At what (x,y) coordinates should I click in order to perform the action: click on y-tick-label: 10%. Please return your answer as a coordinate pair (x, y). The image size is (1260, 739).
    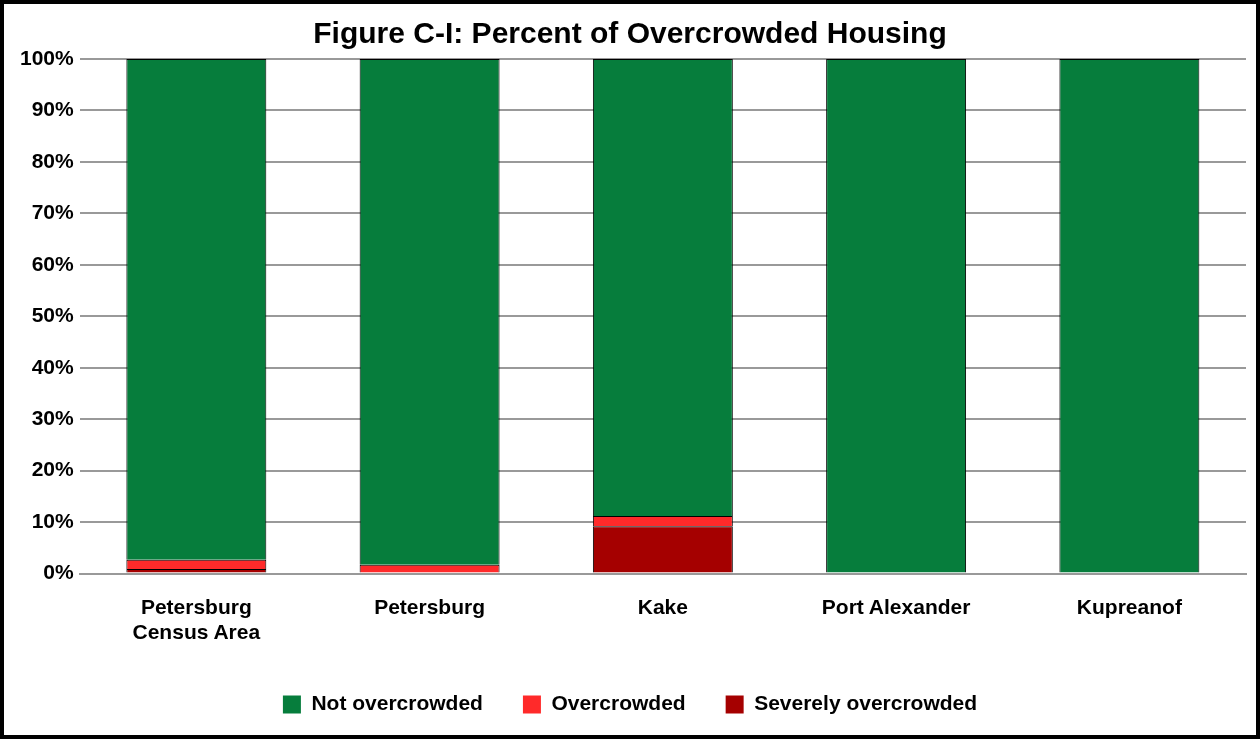
    Looking at the image, I should click on (53, 520).